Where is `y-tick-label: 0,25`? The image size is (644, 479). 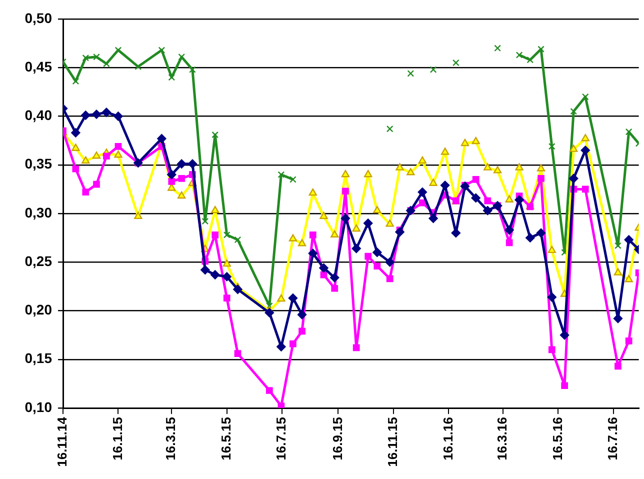
y-tick-label: 0,25 is located at coordinates (38, 260).